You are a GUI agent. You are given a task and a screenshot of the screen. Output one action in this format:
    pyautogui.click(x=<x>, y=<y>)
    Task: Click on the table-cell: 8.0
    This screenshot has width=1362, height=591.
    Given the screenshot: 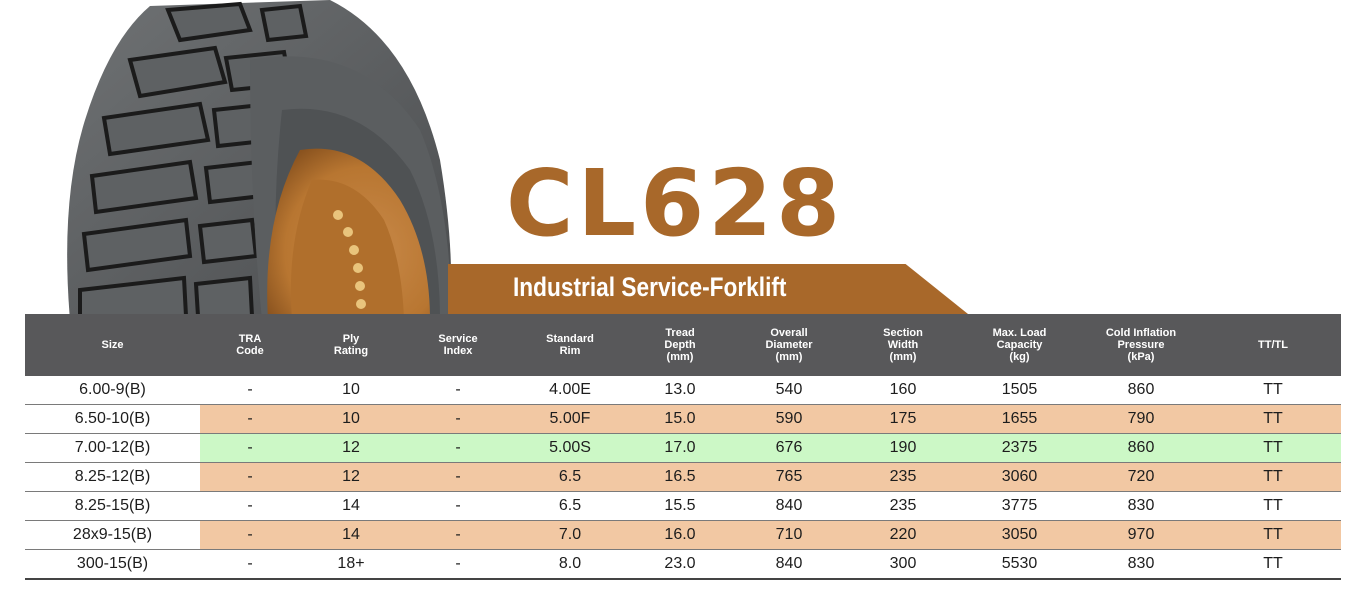 What is the action you would take?
    pyautogui.click(x=570, y=564)
    